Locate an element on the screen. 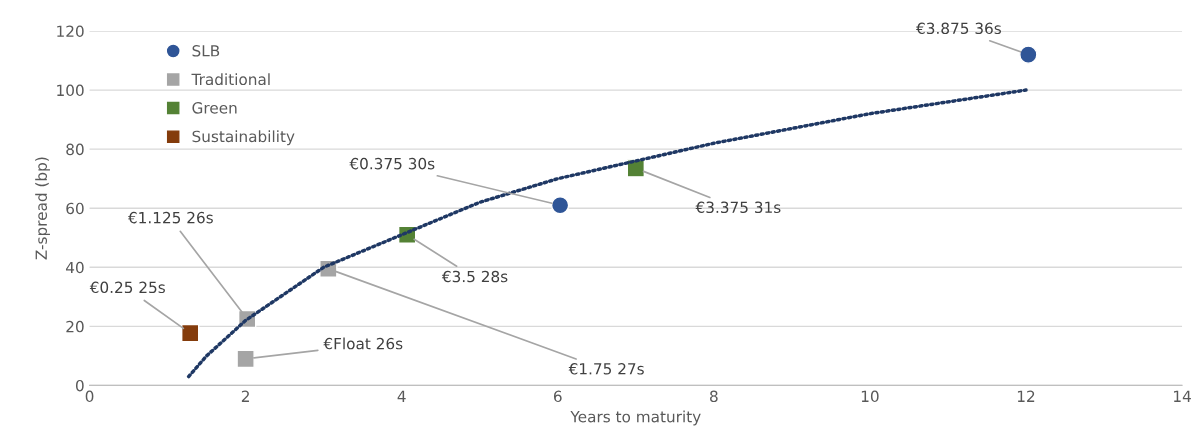  x-tick-label: 0 is located at coordinates (89, 396).